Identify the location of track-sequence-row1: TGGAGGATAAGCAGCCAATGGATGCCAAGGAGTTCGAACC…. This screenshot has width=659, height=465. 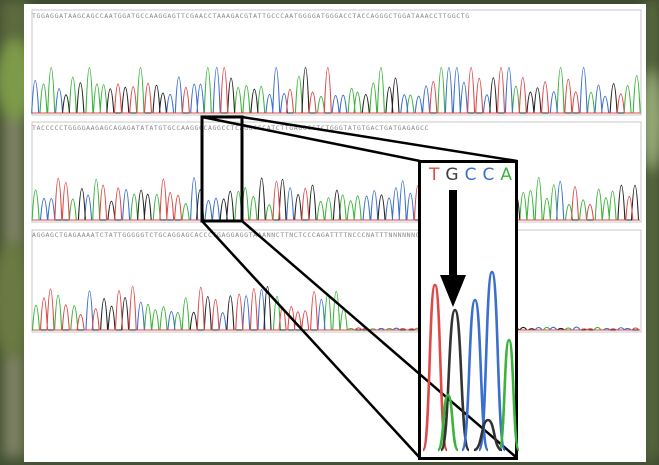
(251, 16).